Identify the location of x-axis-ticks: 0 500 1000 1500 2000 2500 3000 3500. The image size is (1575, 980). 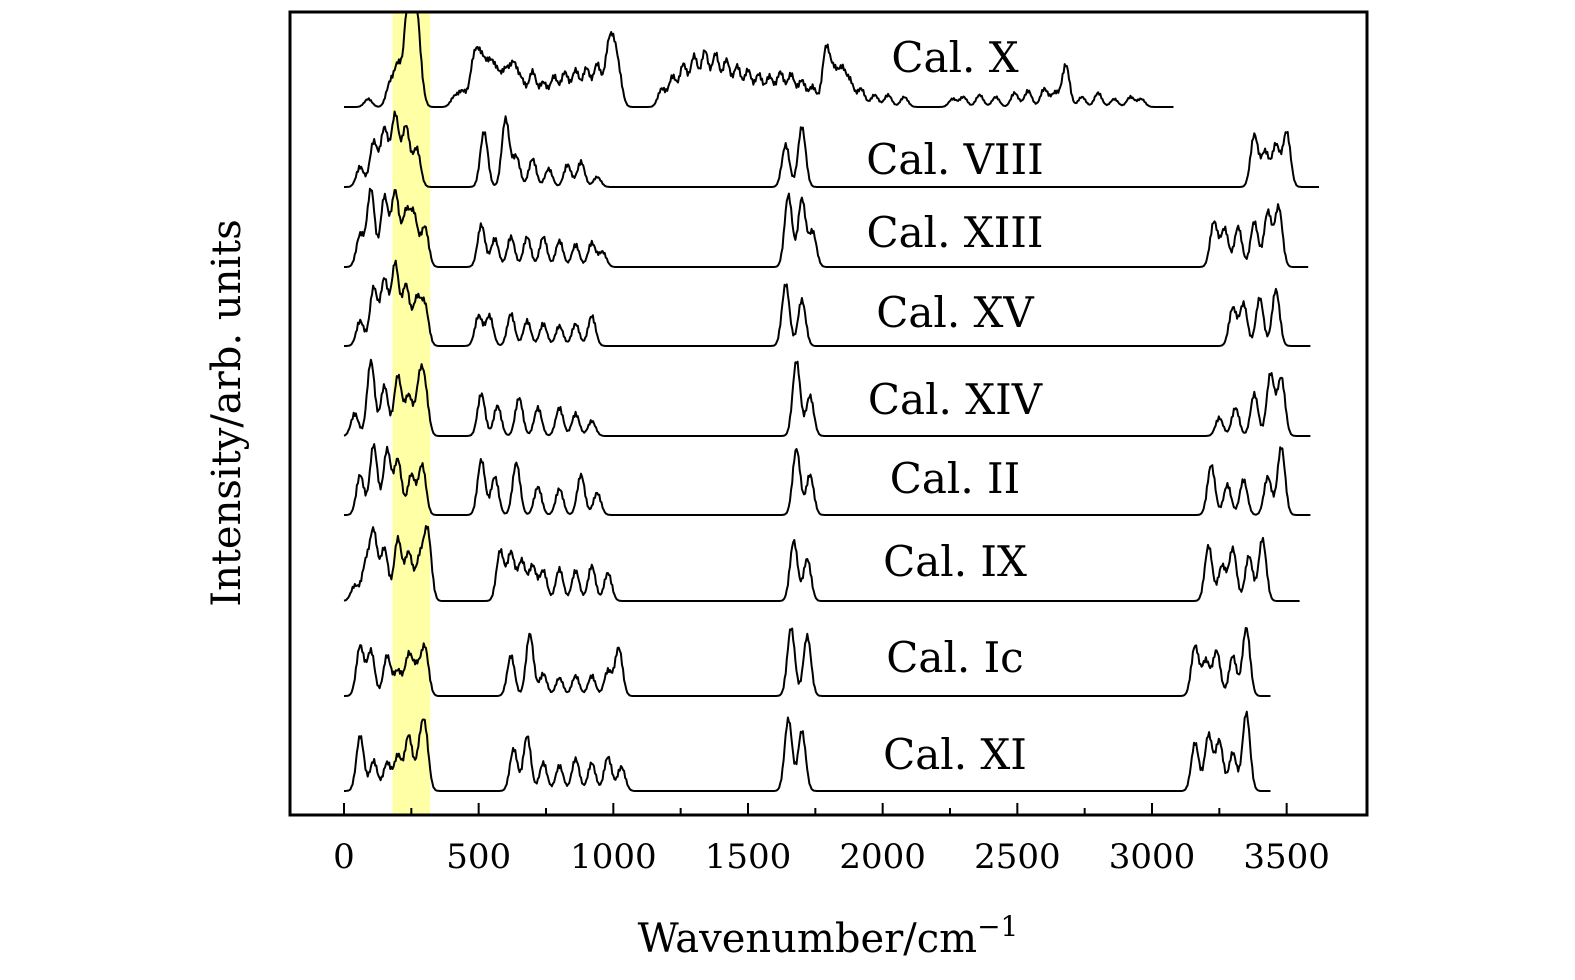
(831, 840).